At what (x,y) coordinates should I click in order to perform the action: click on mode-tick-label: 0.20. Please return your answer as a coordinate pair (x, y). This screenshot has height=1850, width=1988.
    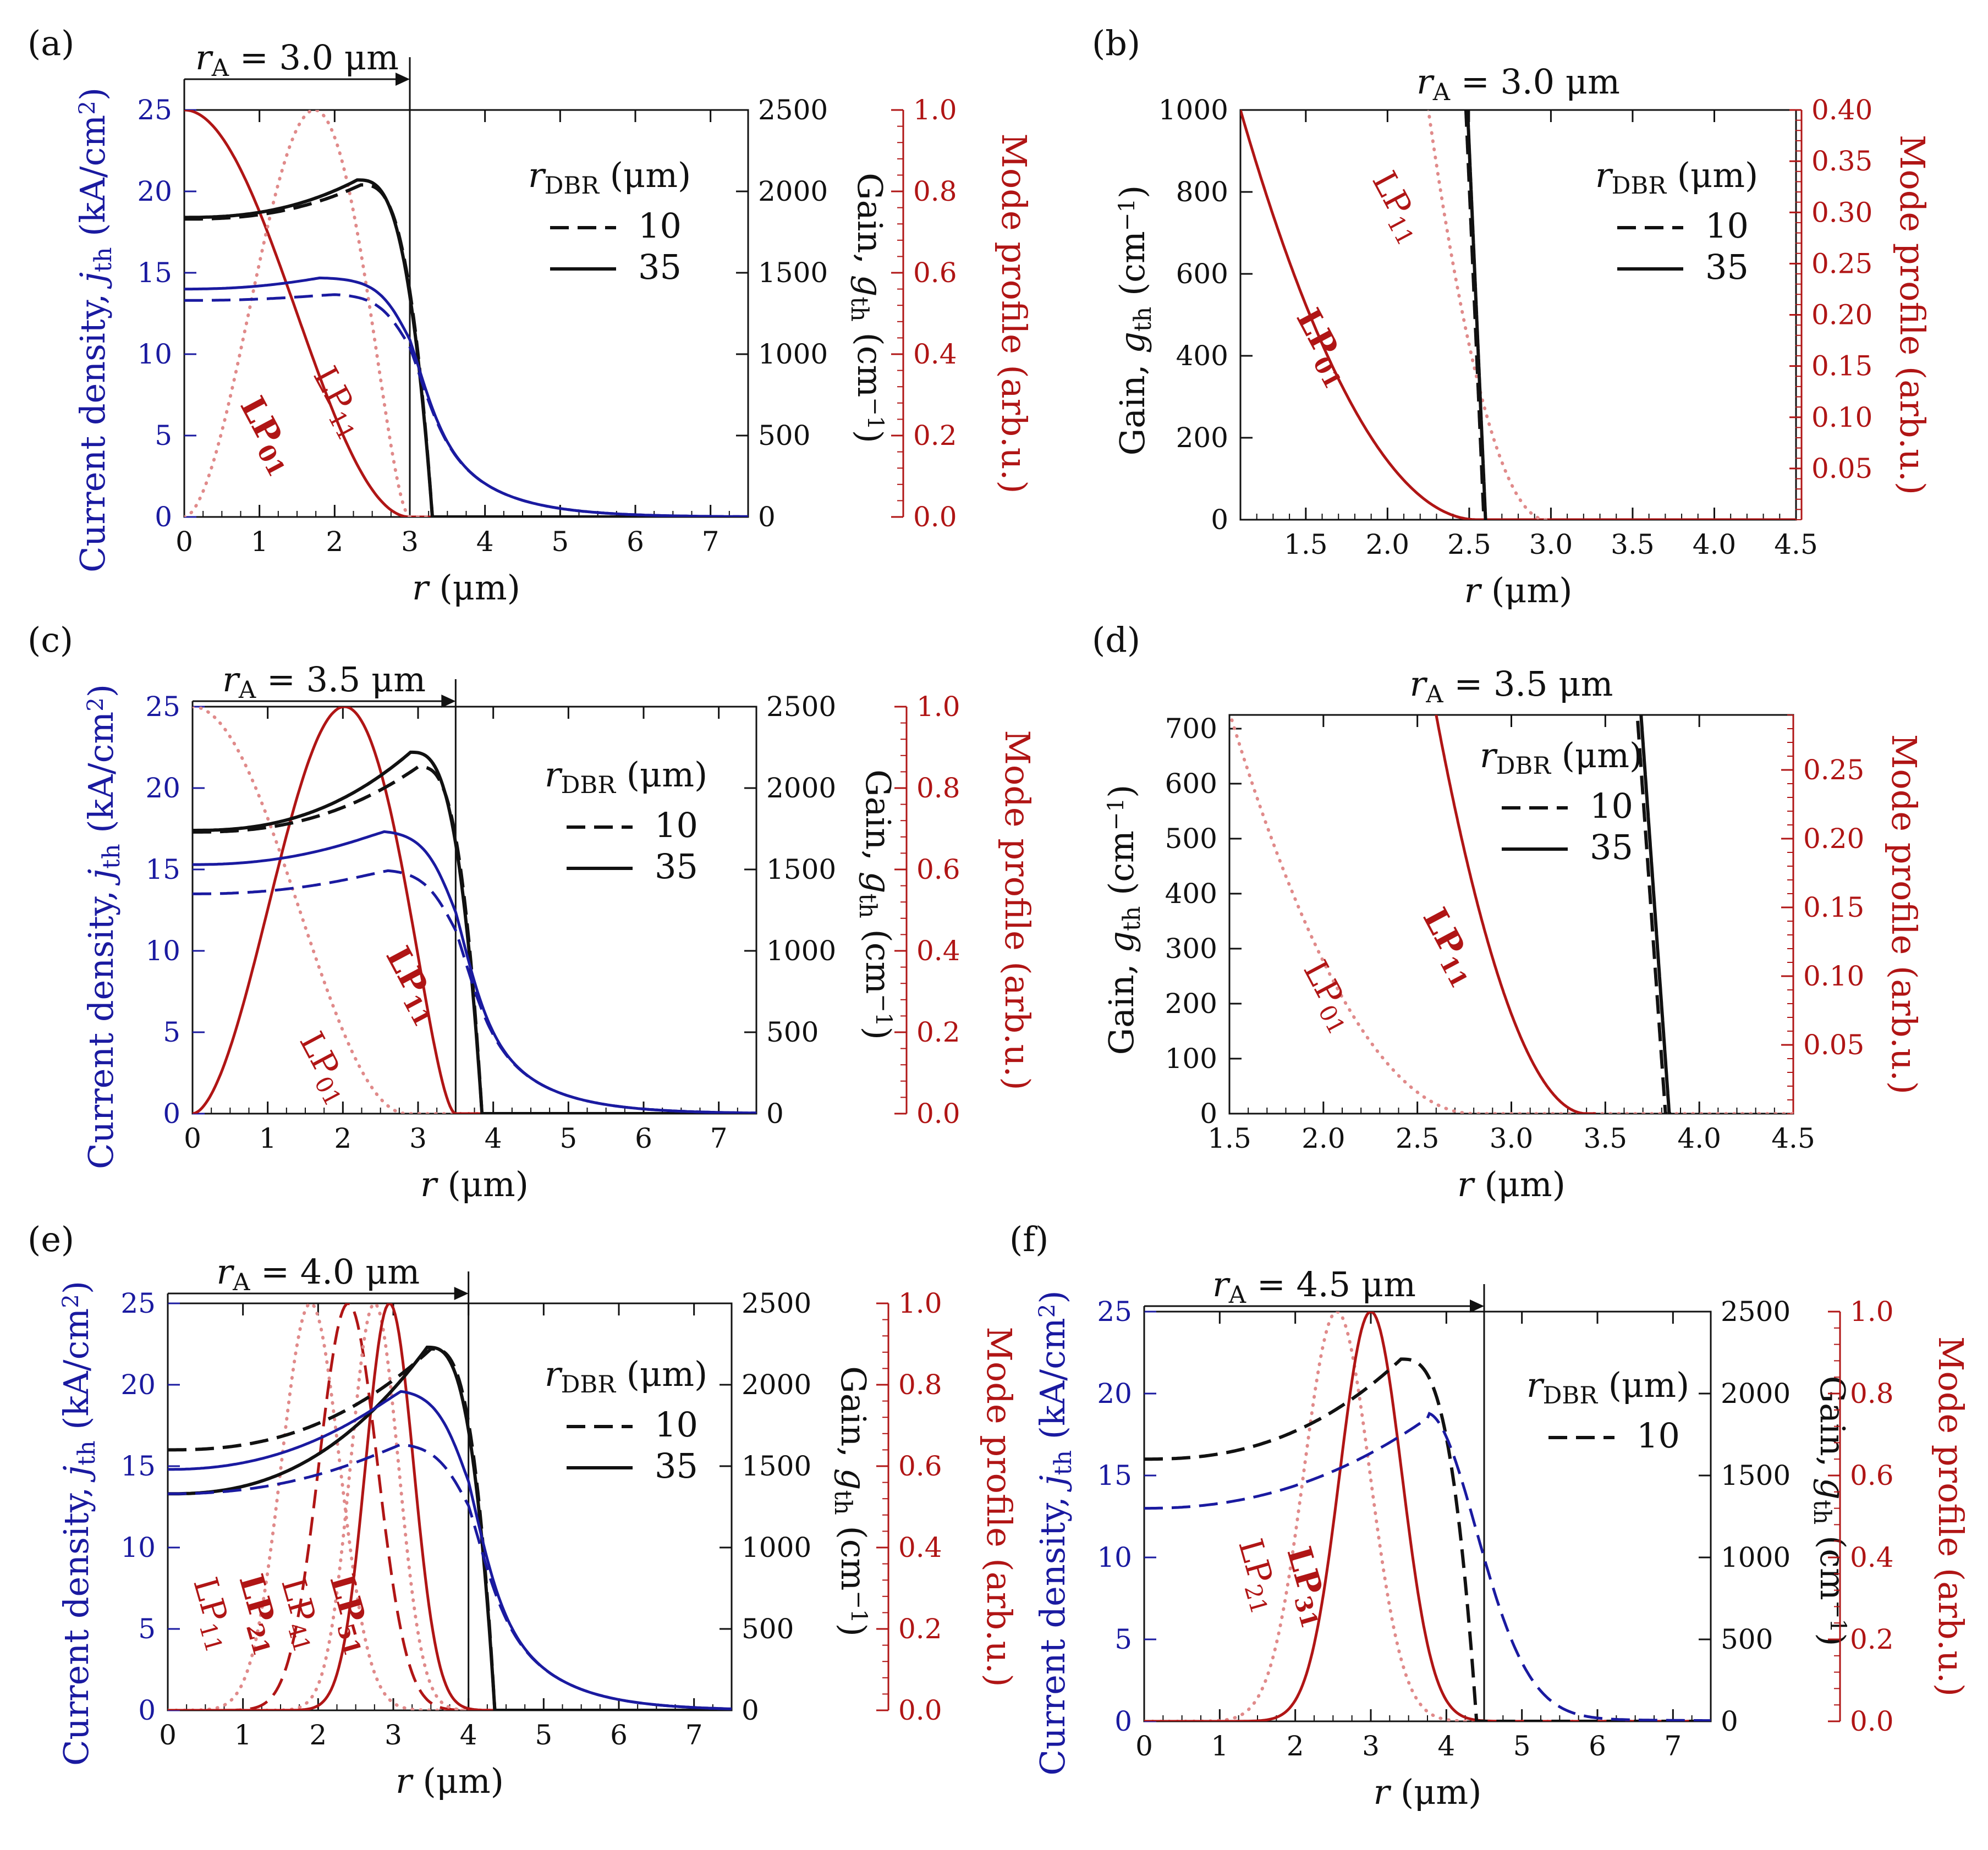
    Looking at the image, I should click on (1834, 839).